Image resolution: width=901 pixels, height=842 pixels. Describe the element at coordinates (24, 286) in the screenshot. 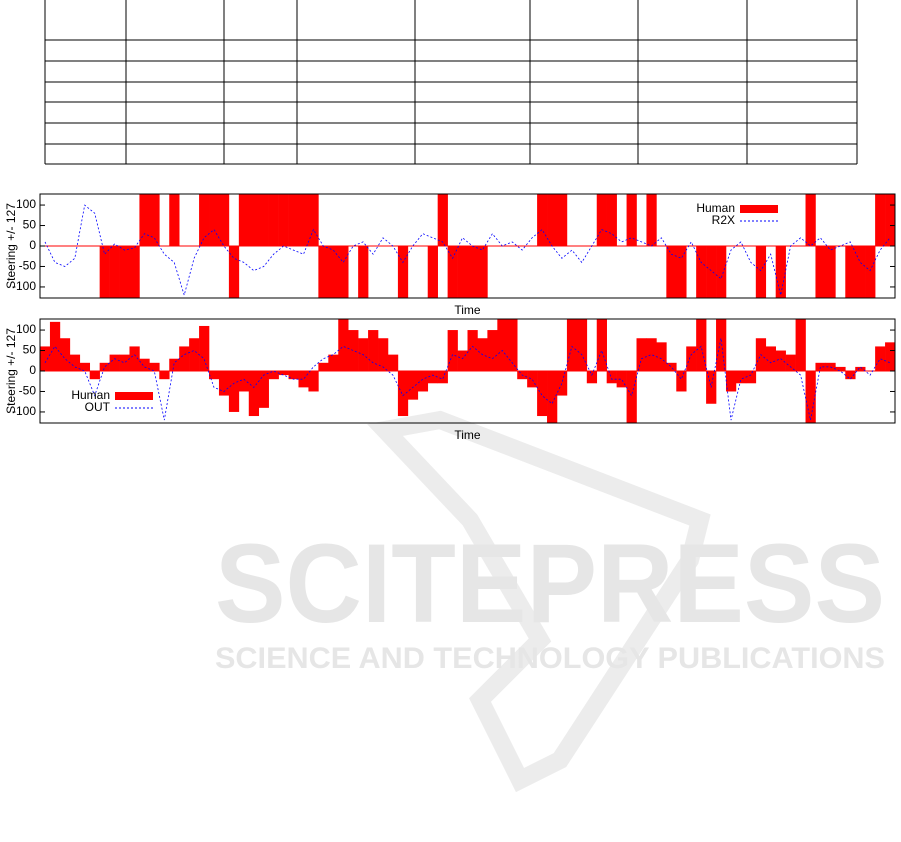

I see `y-tick-label: -100` at that location.